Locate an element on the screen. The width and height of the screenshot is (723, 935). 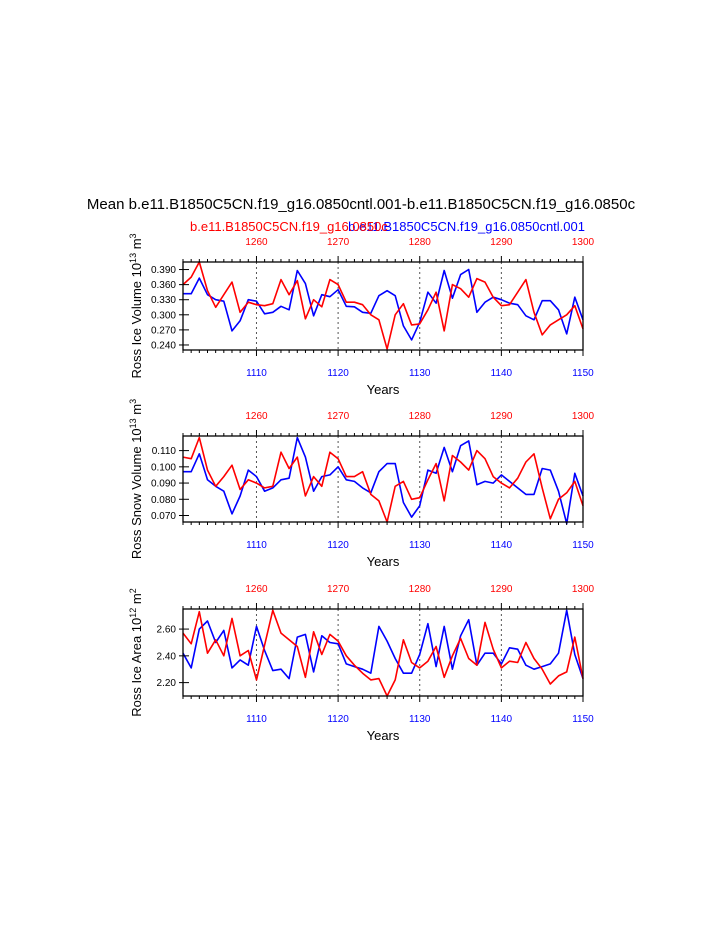
y-tick-label: 0.100 is located at coordinates (163, 467).